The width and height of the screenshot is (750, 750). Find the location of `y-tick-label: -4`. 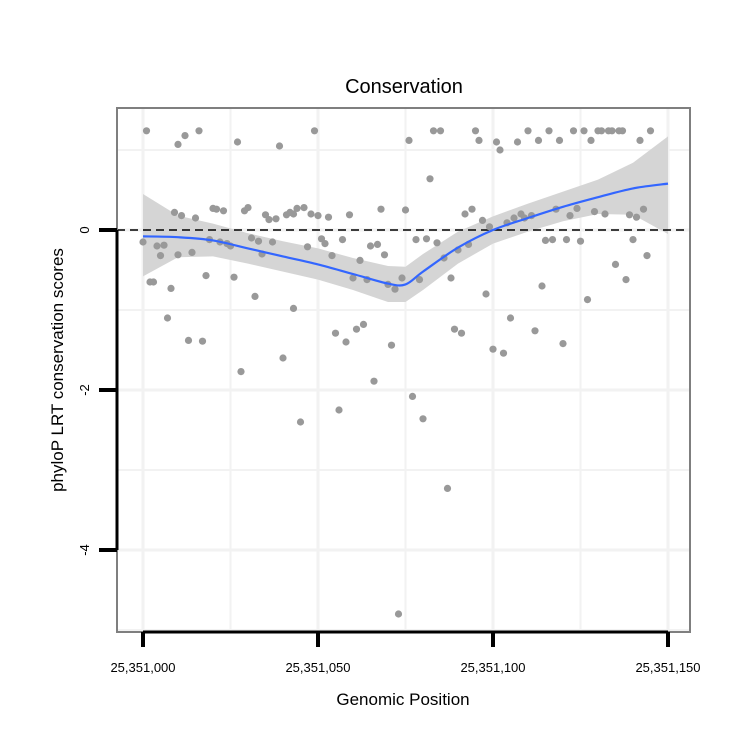

y-tick-label: -4 is located at coordinates (84, 550).